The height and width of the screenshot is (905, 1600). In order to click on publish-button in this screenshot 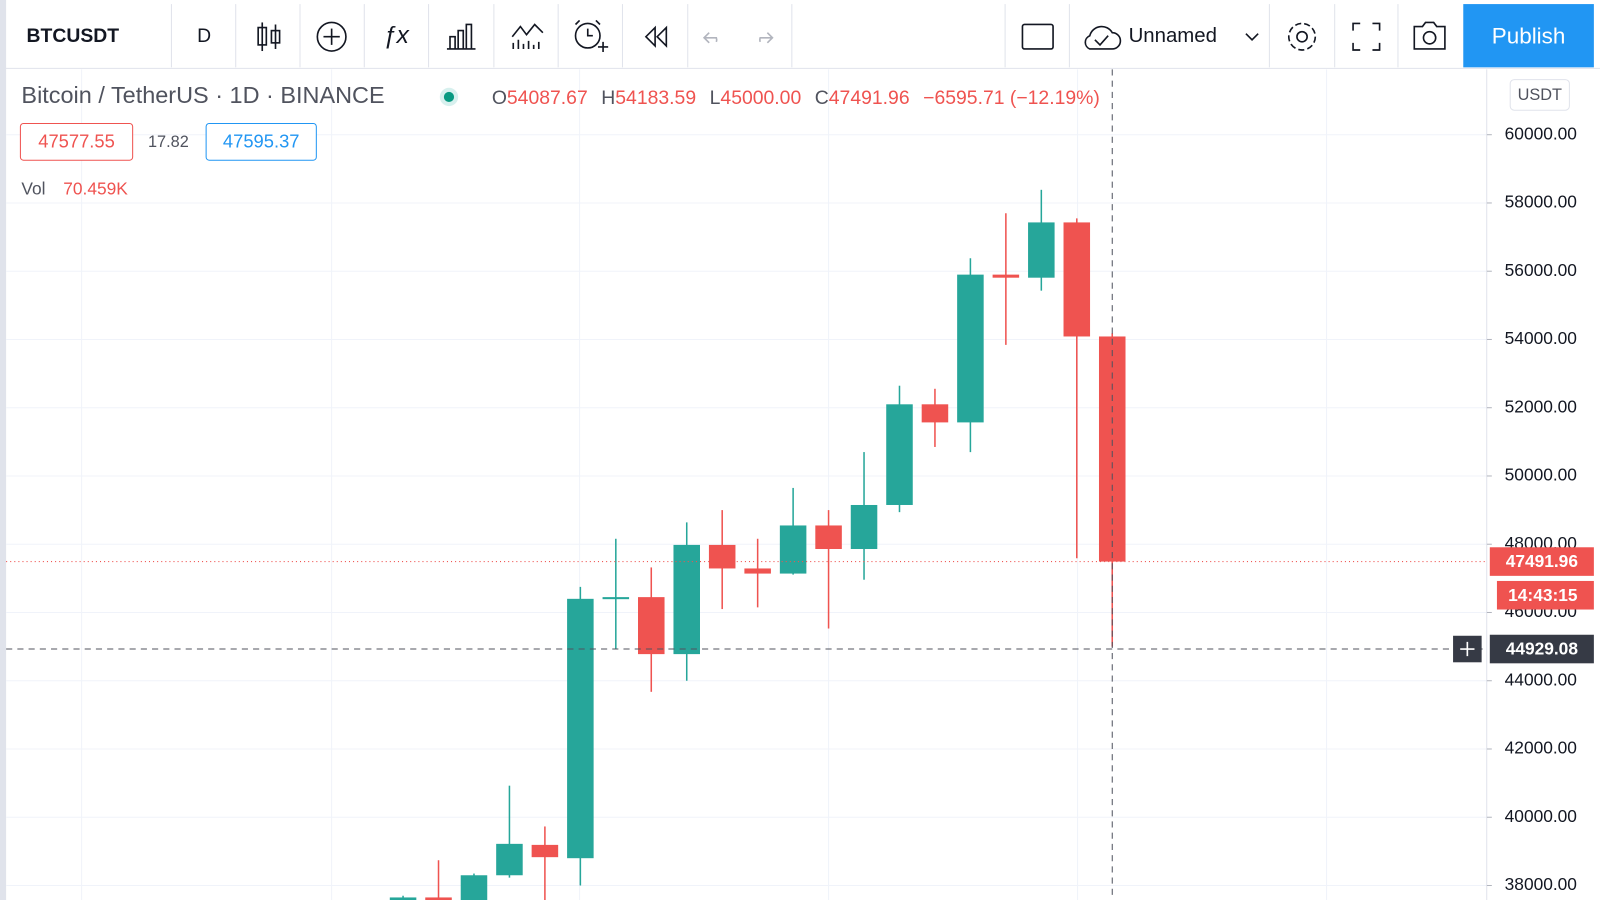, I will do `click(1528, 36)`.